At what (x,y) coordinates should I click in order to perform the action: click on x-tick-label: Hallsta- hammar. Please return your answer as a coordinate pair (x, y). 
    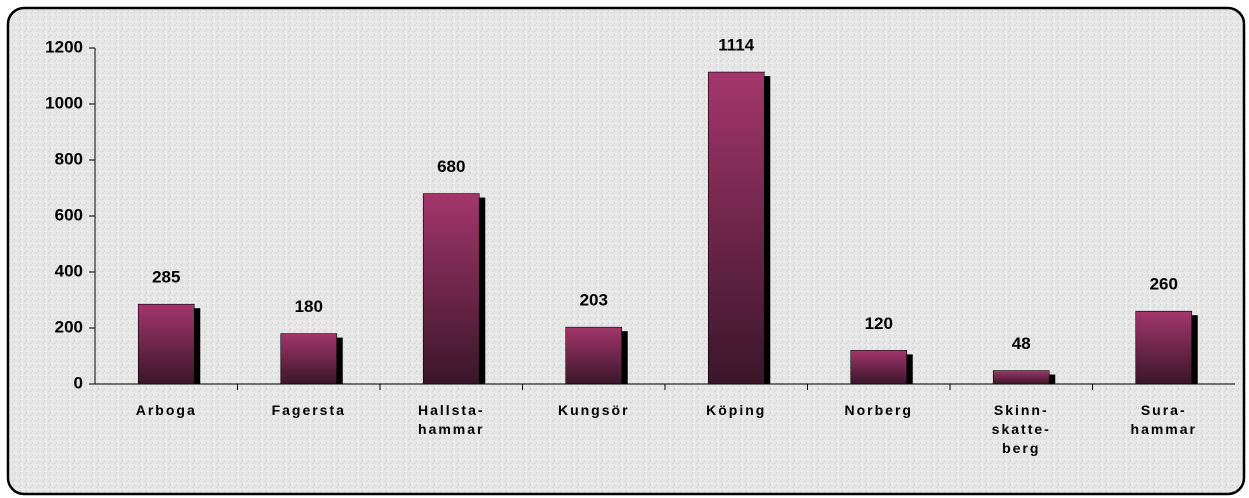
    Looking at the image, I should click on (451, 419).